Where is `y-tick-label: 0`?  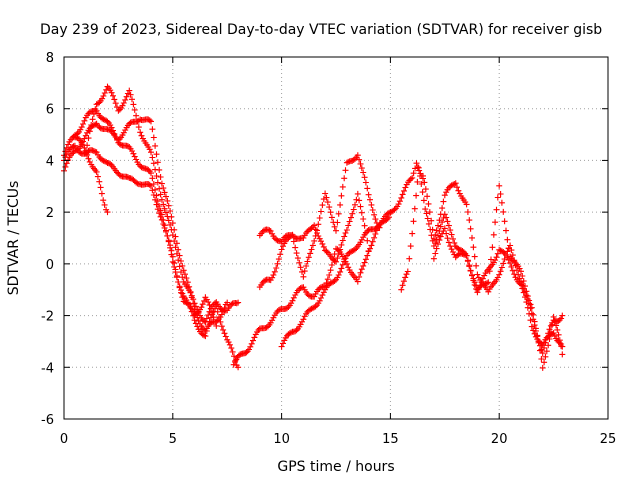 y-tick-label: 0 is located at coordinates (50, 265).